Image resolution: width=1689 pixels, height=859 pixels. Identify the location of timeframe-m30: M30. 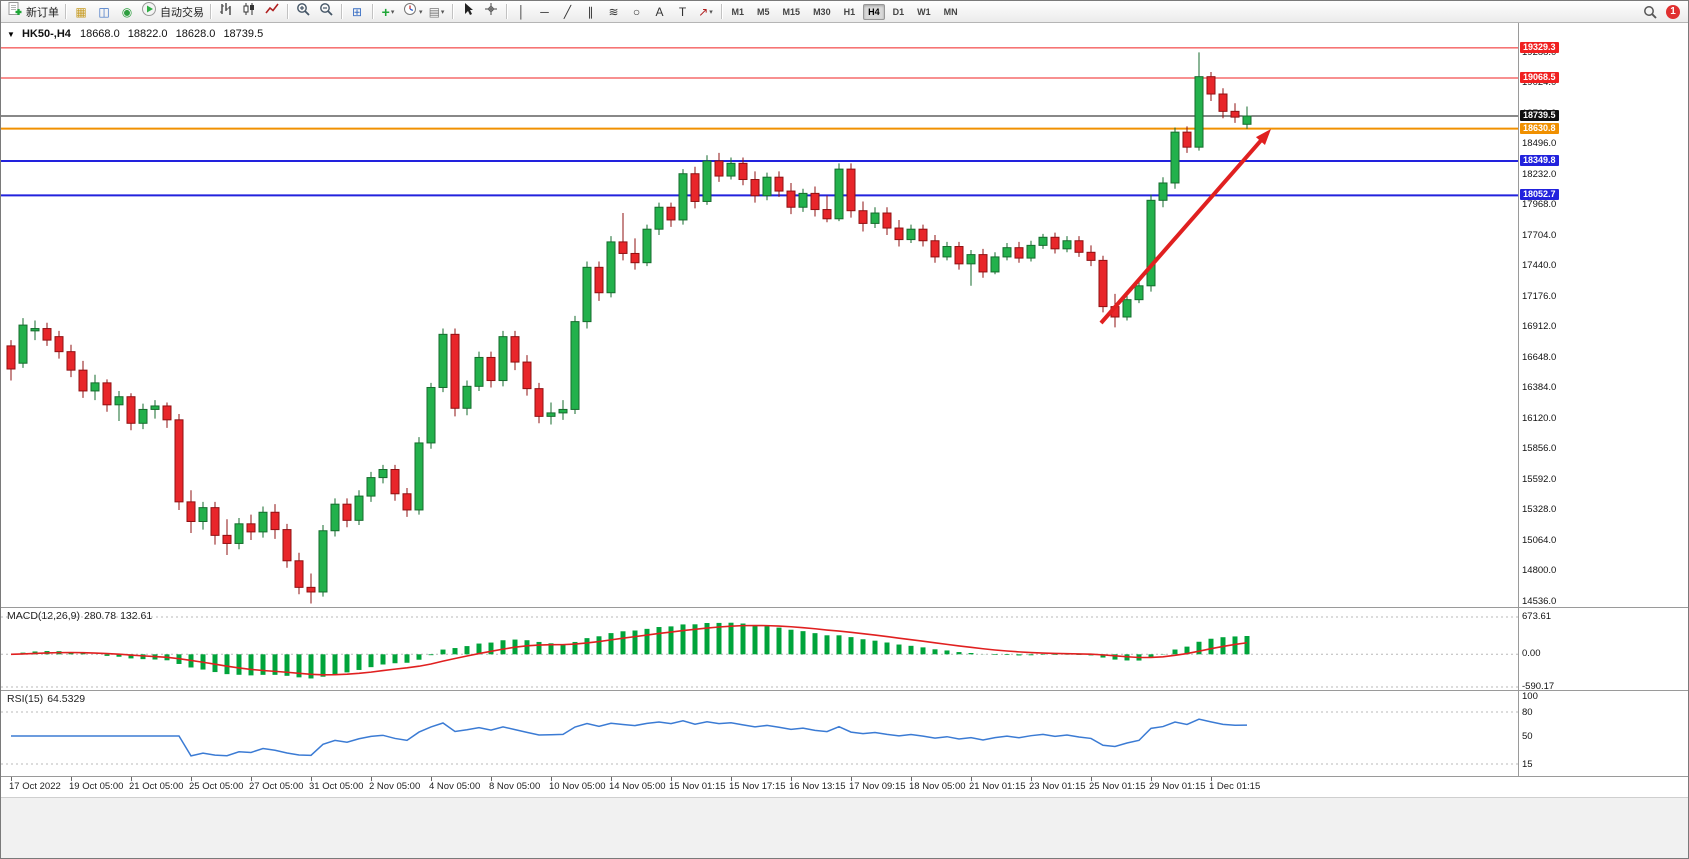
(822, 11).